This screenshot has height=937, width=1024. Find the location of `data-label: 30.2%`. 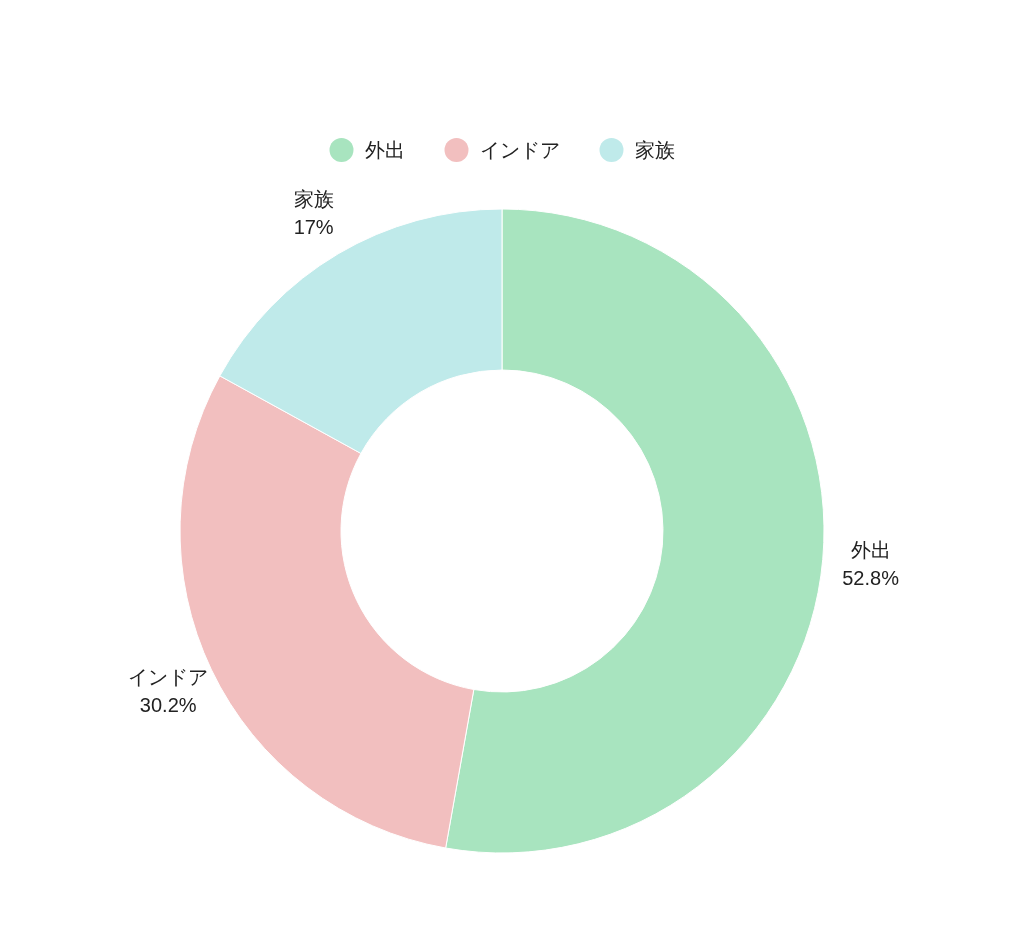

data-label: 30.2% is located at coordinates (168, 704).